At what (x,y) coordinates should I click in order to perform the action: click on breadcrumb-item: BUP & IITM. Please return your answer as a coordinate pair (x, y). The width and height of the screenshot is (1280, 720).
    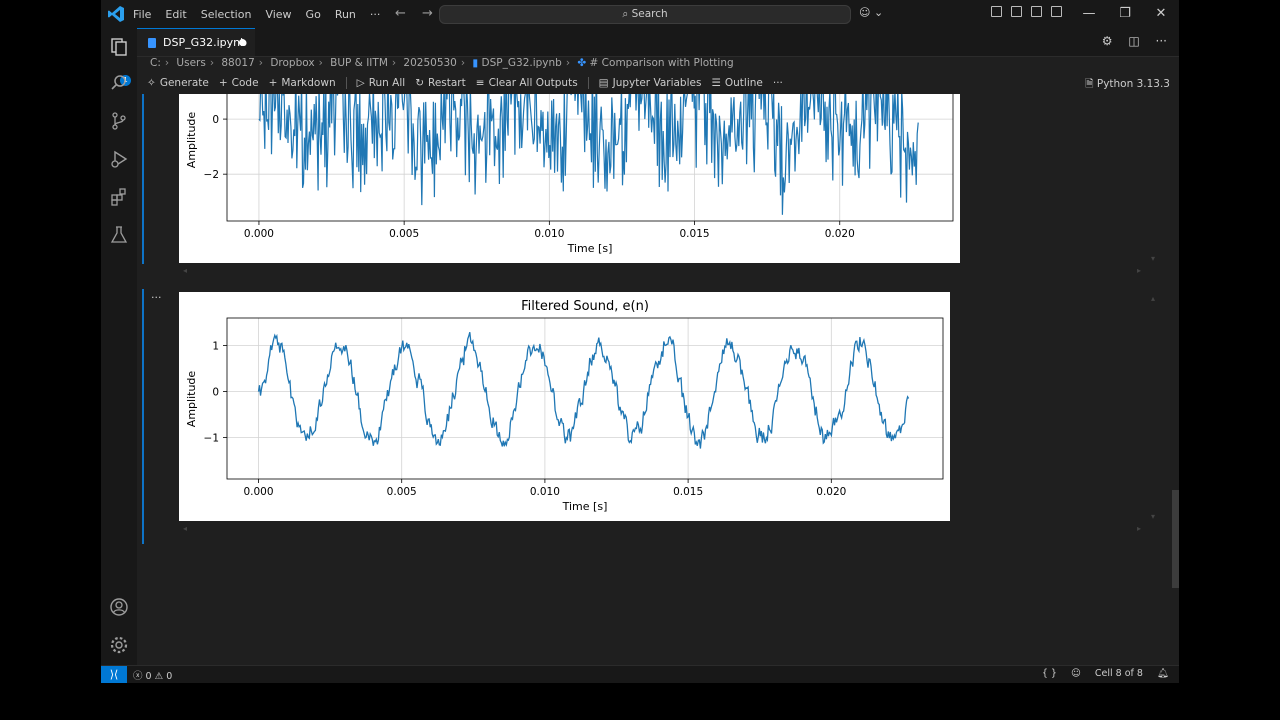
    Looking at the image, I should click on (359, 63).